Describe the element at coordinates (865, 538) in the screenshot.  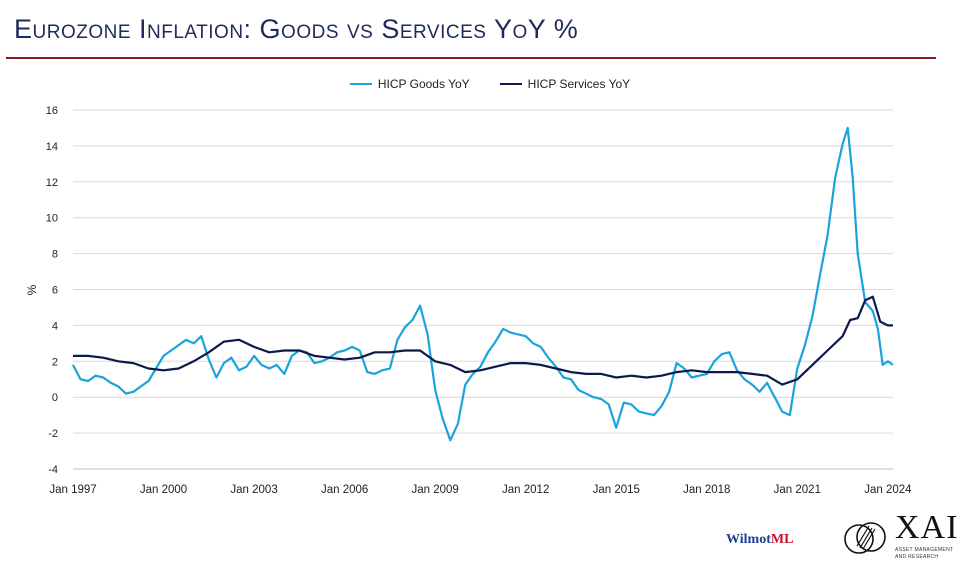
I see `xai-globe-icon` at that location.